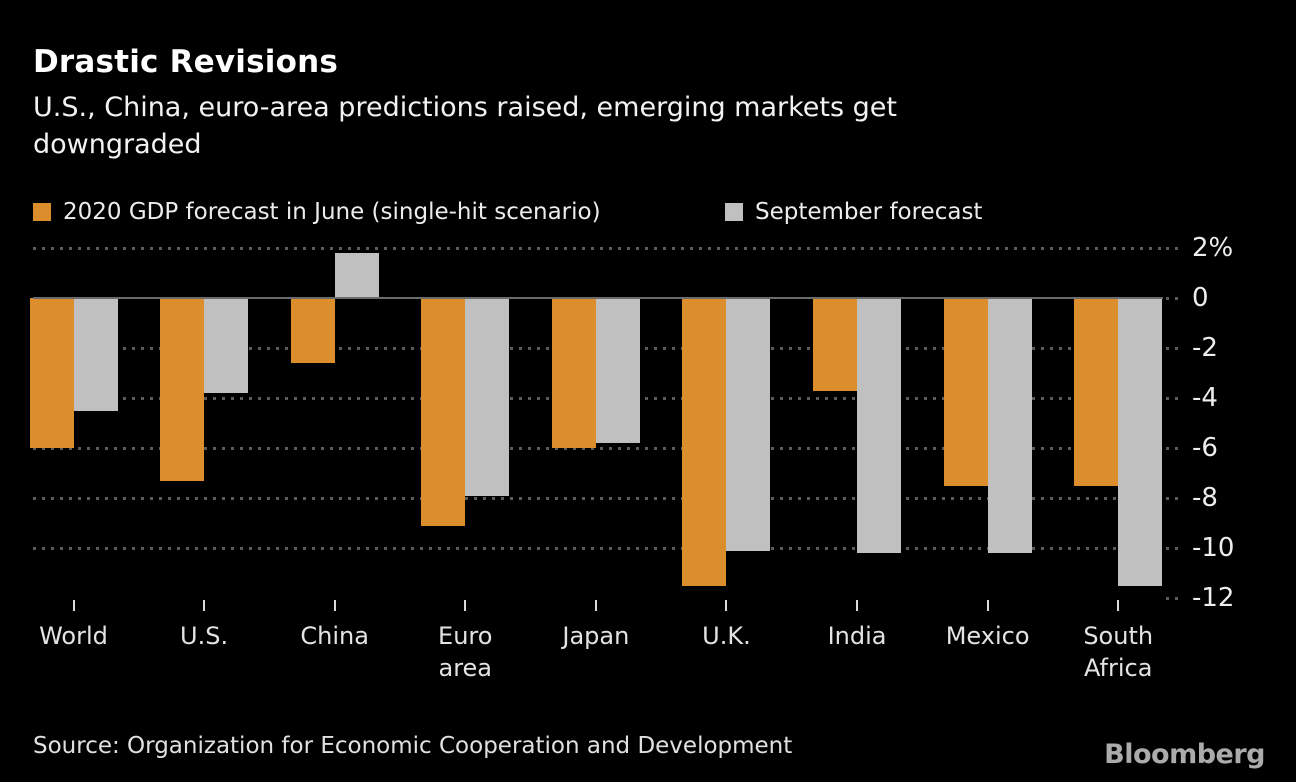  What do you see at coordinates (1096, 392) in the screenshot?
I see `bar-june-south-africa` at bounding box center [1096, 392].